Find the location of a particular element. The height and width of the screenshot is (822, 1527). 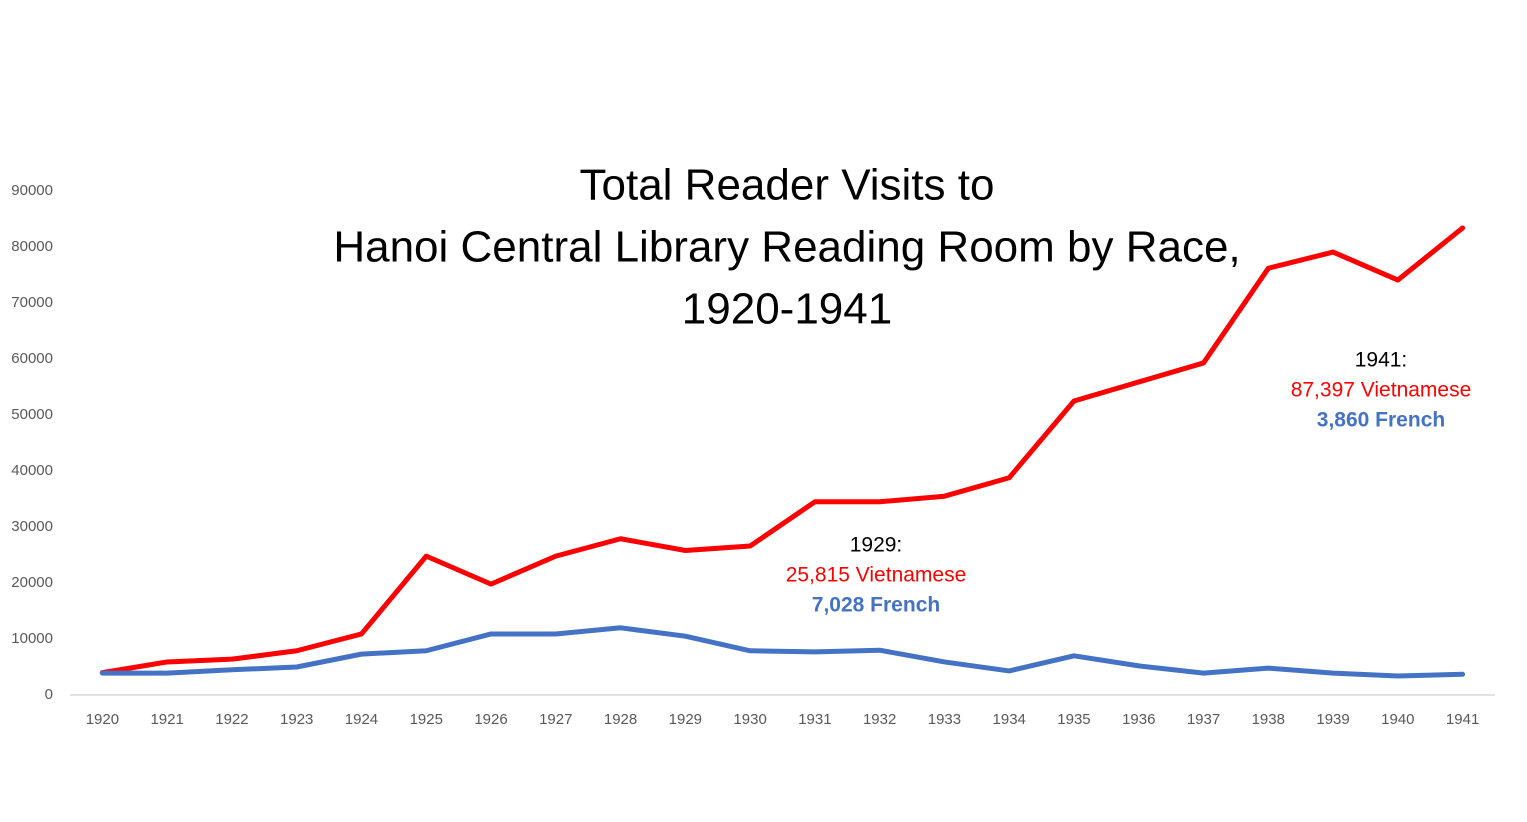

annotation: 1941: is located at coordinates (1381, 360).